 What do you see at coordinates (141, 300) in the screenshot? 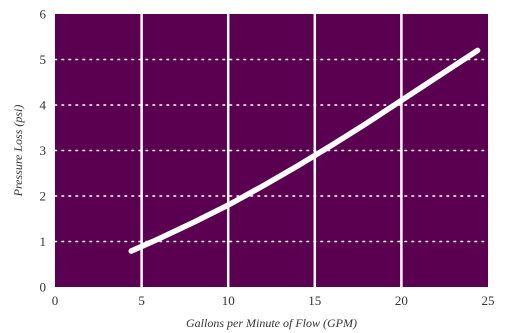
I see `x-tick-label-5: 5` at bounding box center [141, 300].